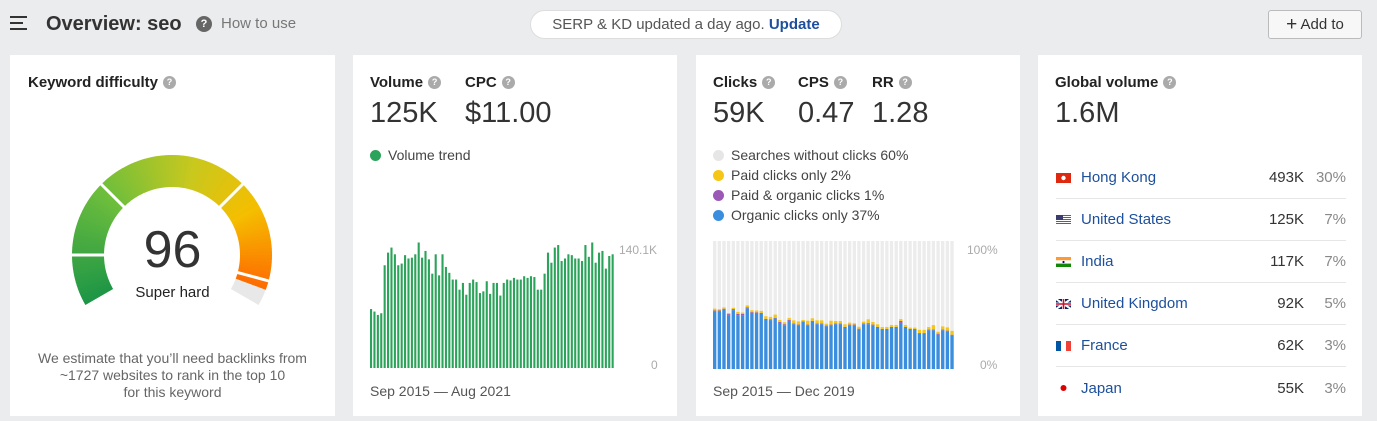  Describe the element at coordinates (686, 24) in the screenshot. I see `update-notice: SERP & KD updated a day ago. Update` at that location.